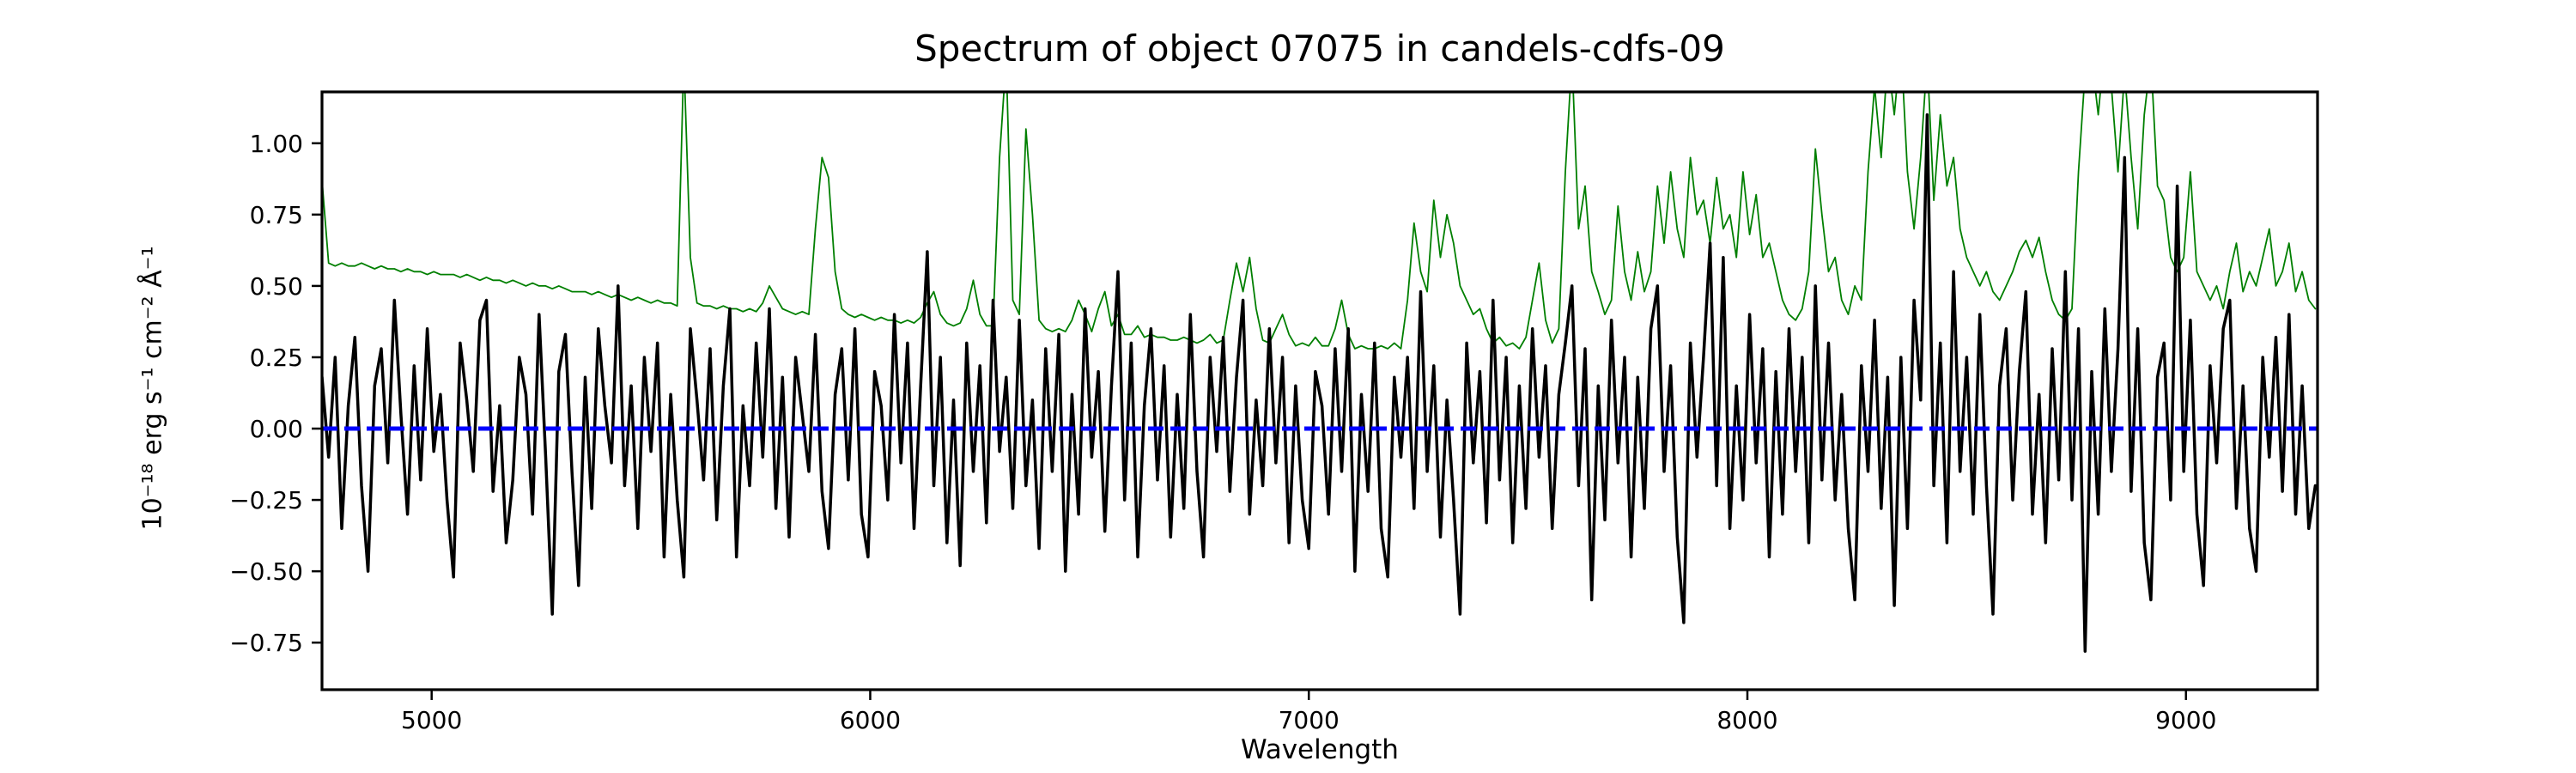 This screenshot has width=2576, height=773. What do you see at coordinates (870, 720) in the screenshot?
I see `x-tick-label: 6000` at bounding box center [870, 720].